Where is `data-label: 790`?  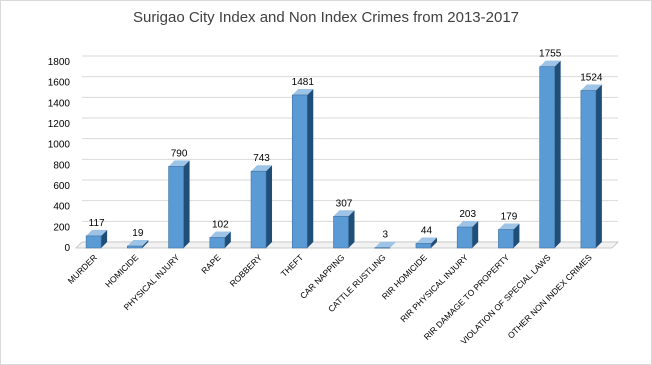
data-label: 790 is located at coordinates (179, 153).